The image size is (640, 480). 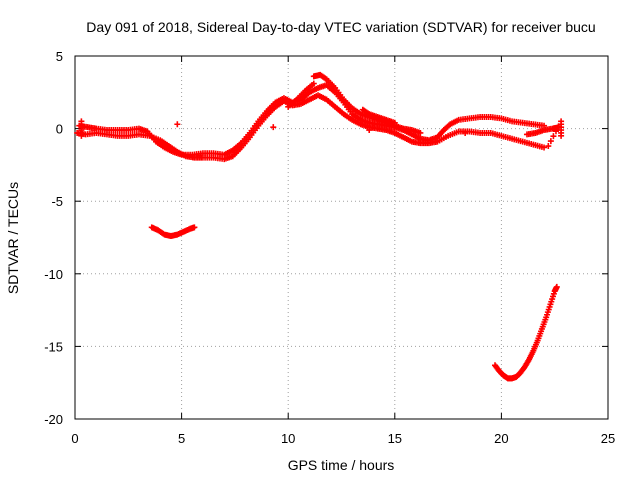 I want to click on x-tick-label: 5, so click(x=181, y=438).